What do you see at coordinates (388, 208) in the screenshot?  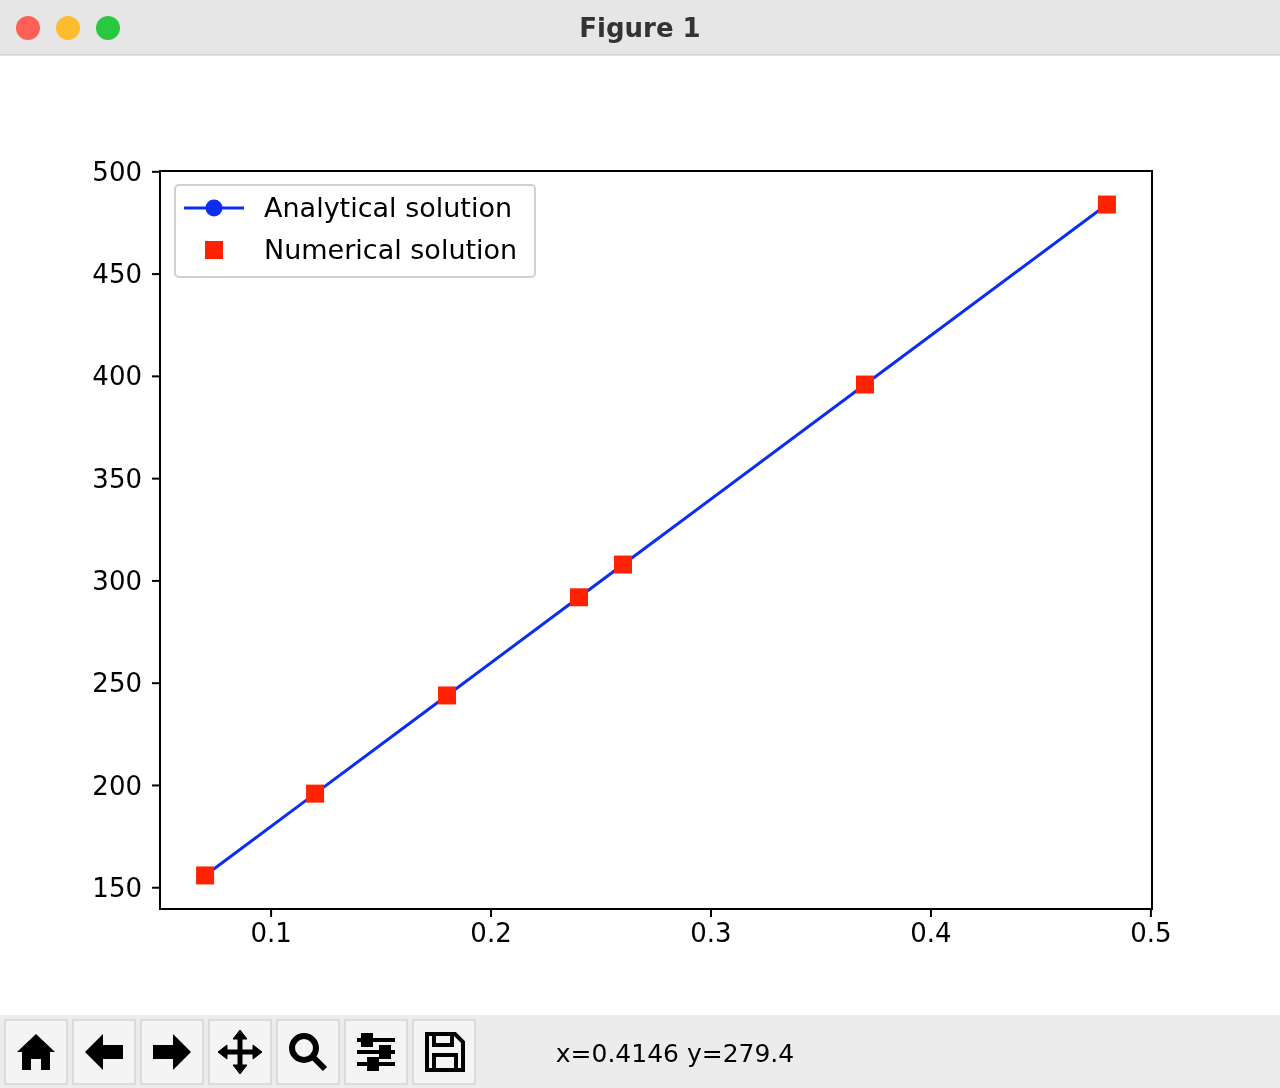 I see `legend-label: Analytical solution` at bounding box center [388, 208].